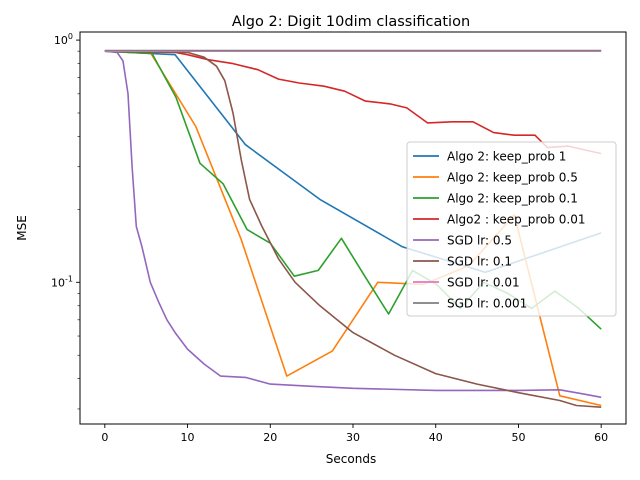  Describe the element at coordinates (518, 437) in the screenshot. I see `x-tick-label-5: 50` at that location.